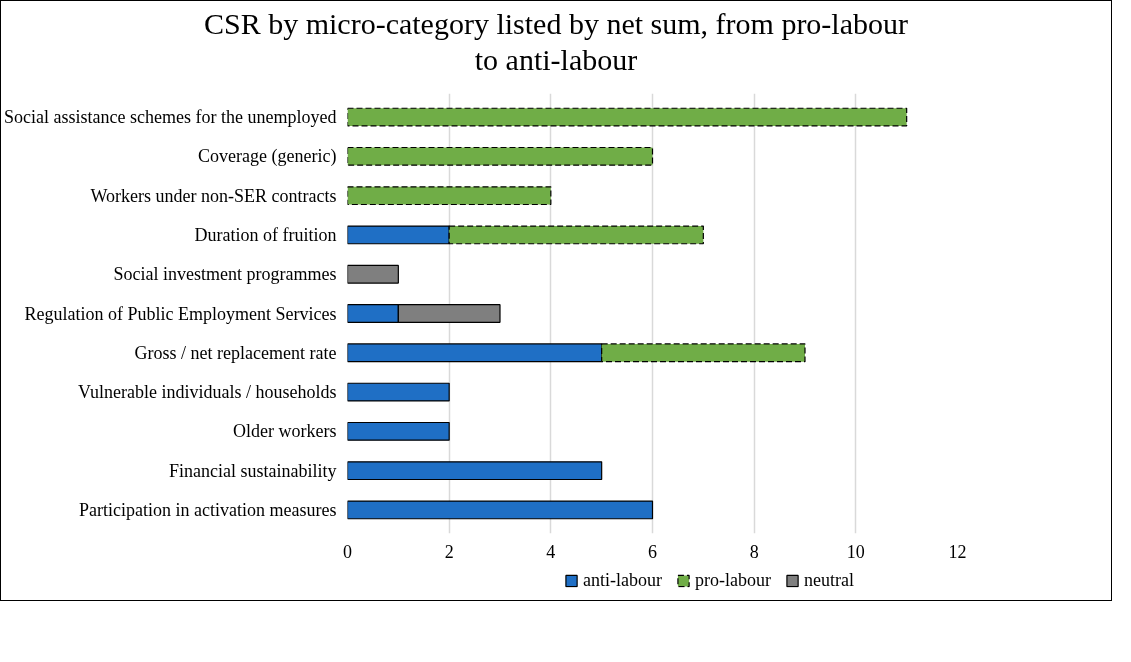 The height and width of the screenshot is (662, 1131). Describe the element at coordinates (449, 551) in the screenshot. I see `x-tick-label: 2` at that location.